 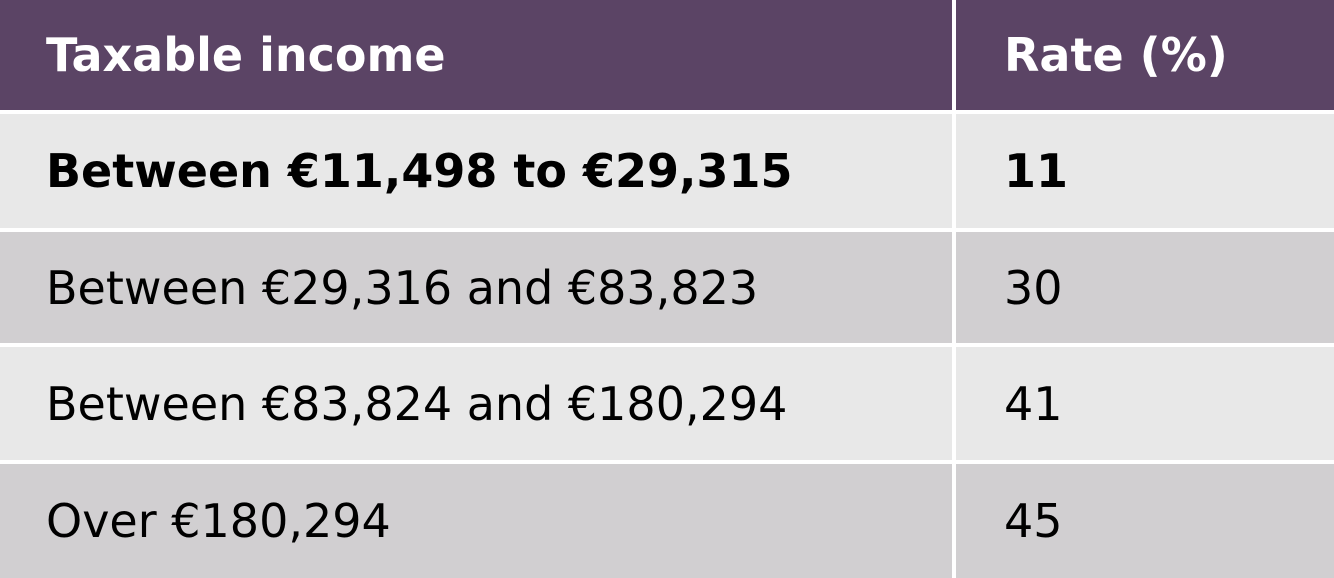 What do you see at coordinates (1145, 287) in the screenshot?
I see `table-cell: 30` at bounding box center [1145, 287].